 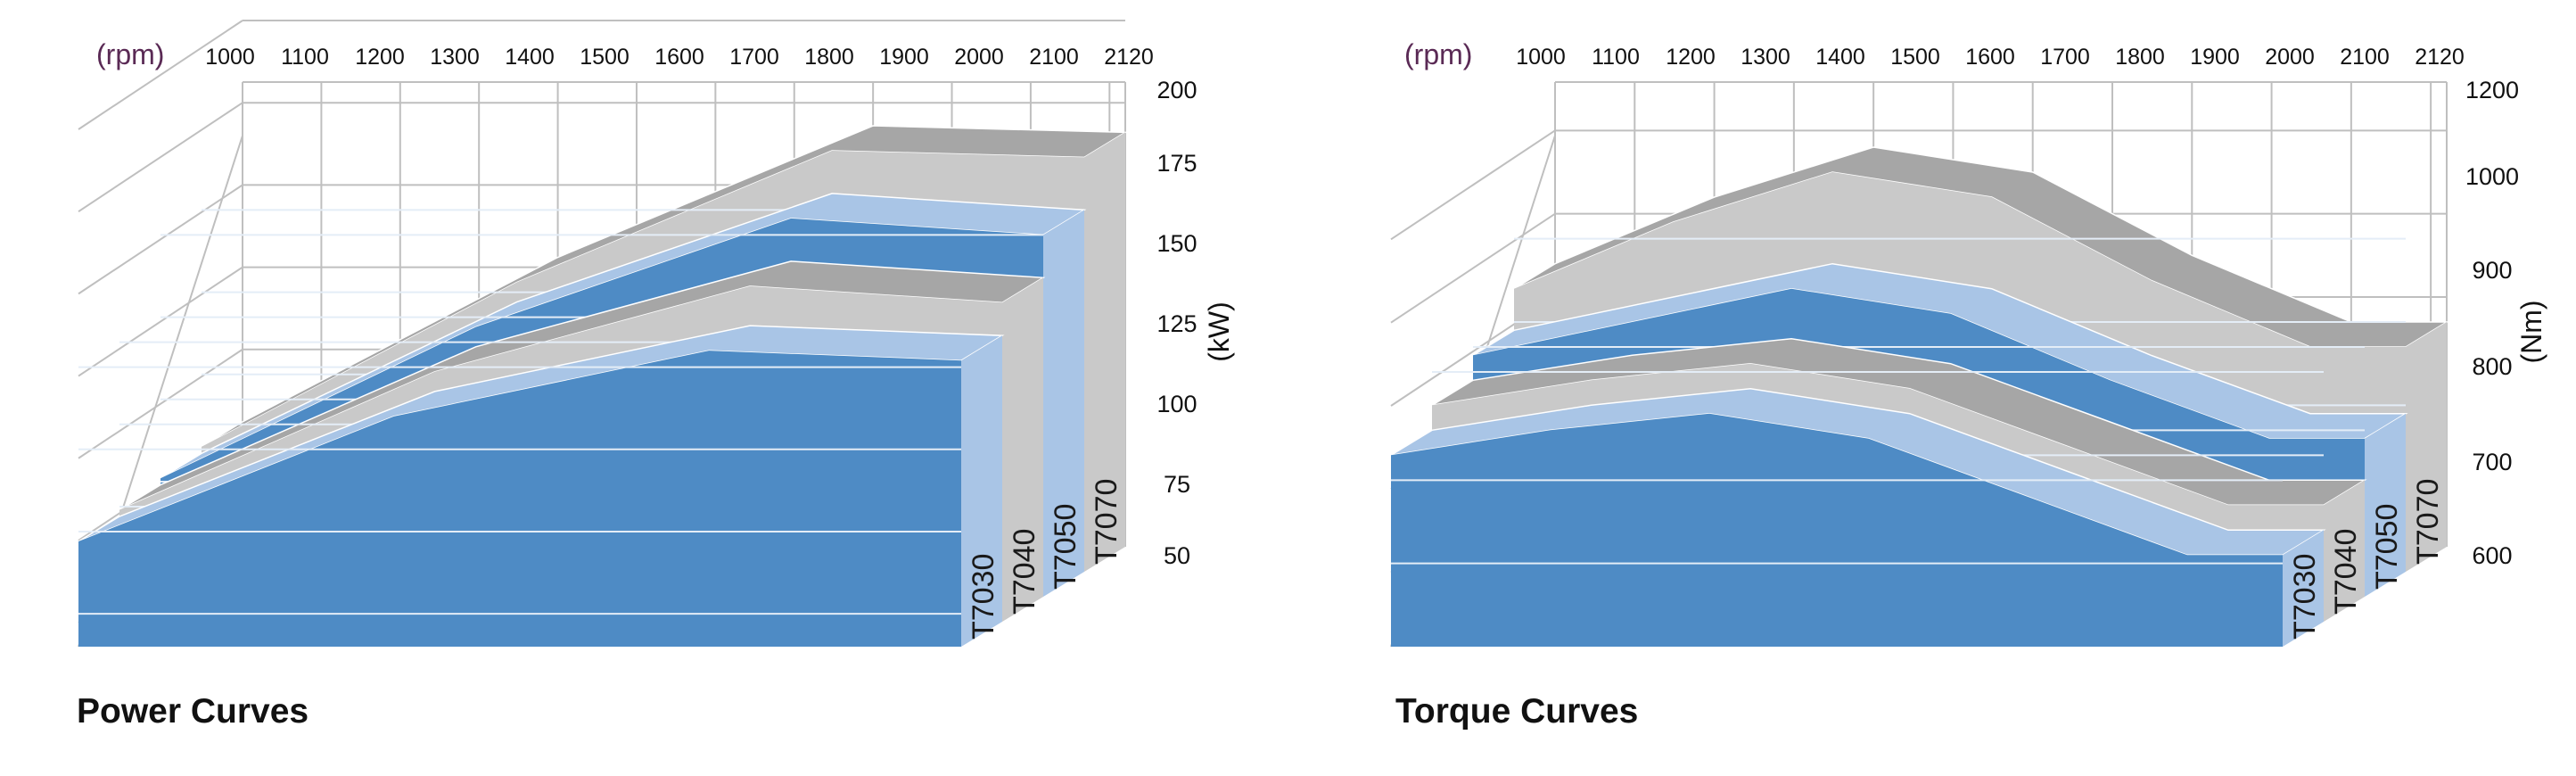 I want to click on torque-curves-caption: Torque Curves, so click(x=1517, y=711).